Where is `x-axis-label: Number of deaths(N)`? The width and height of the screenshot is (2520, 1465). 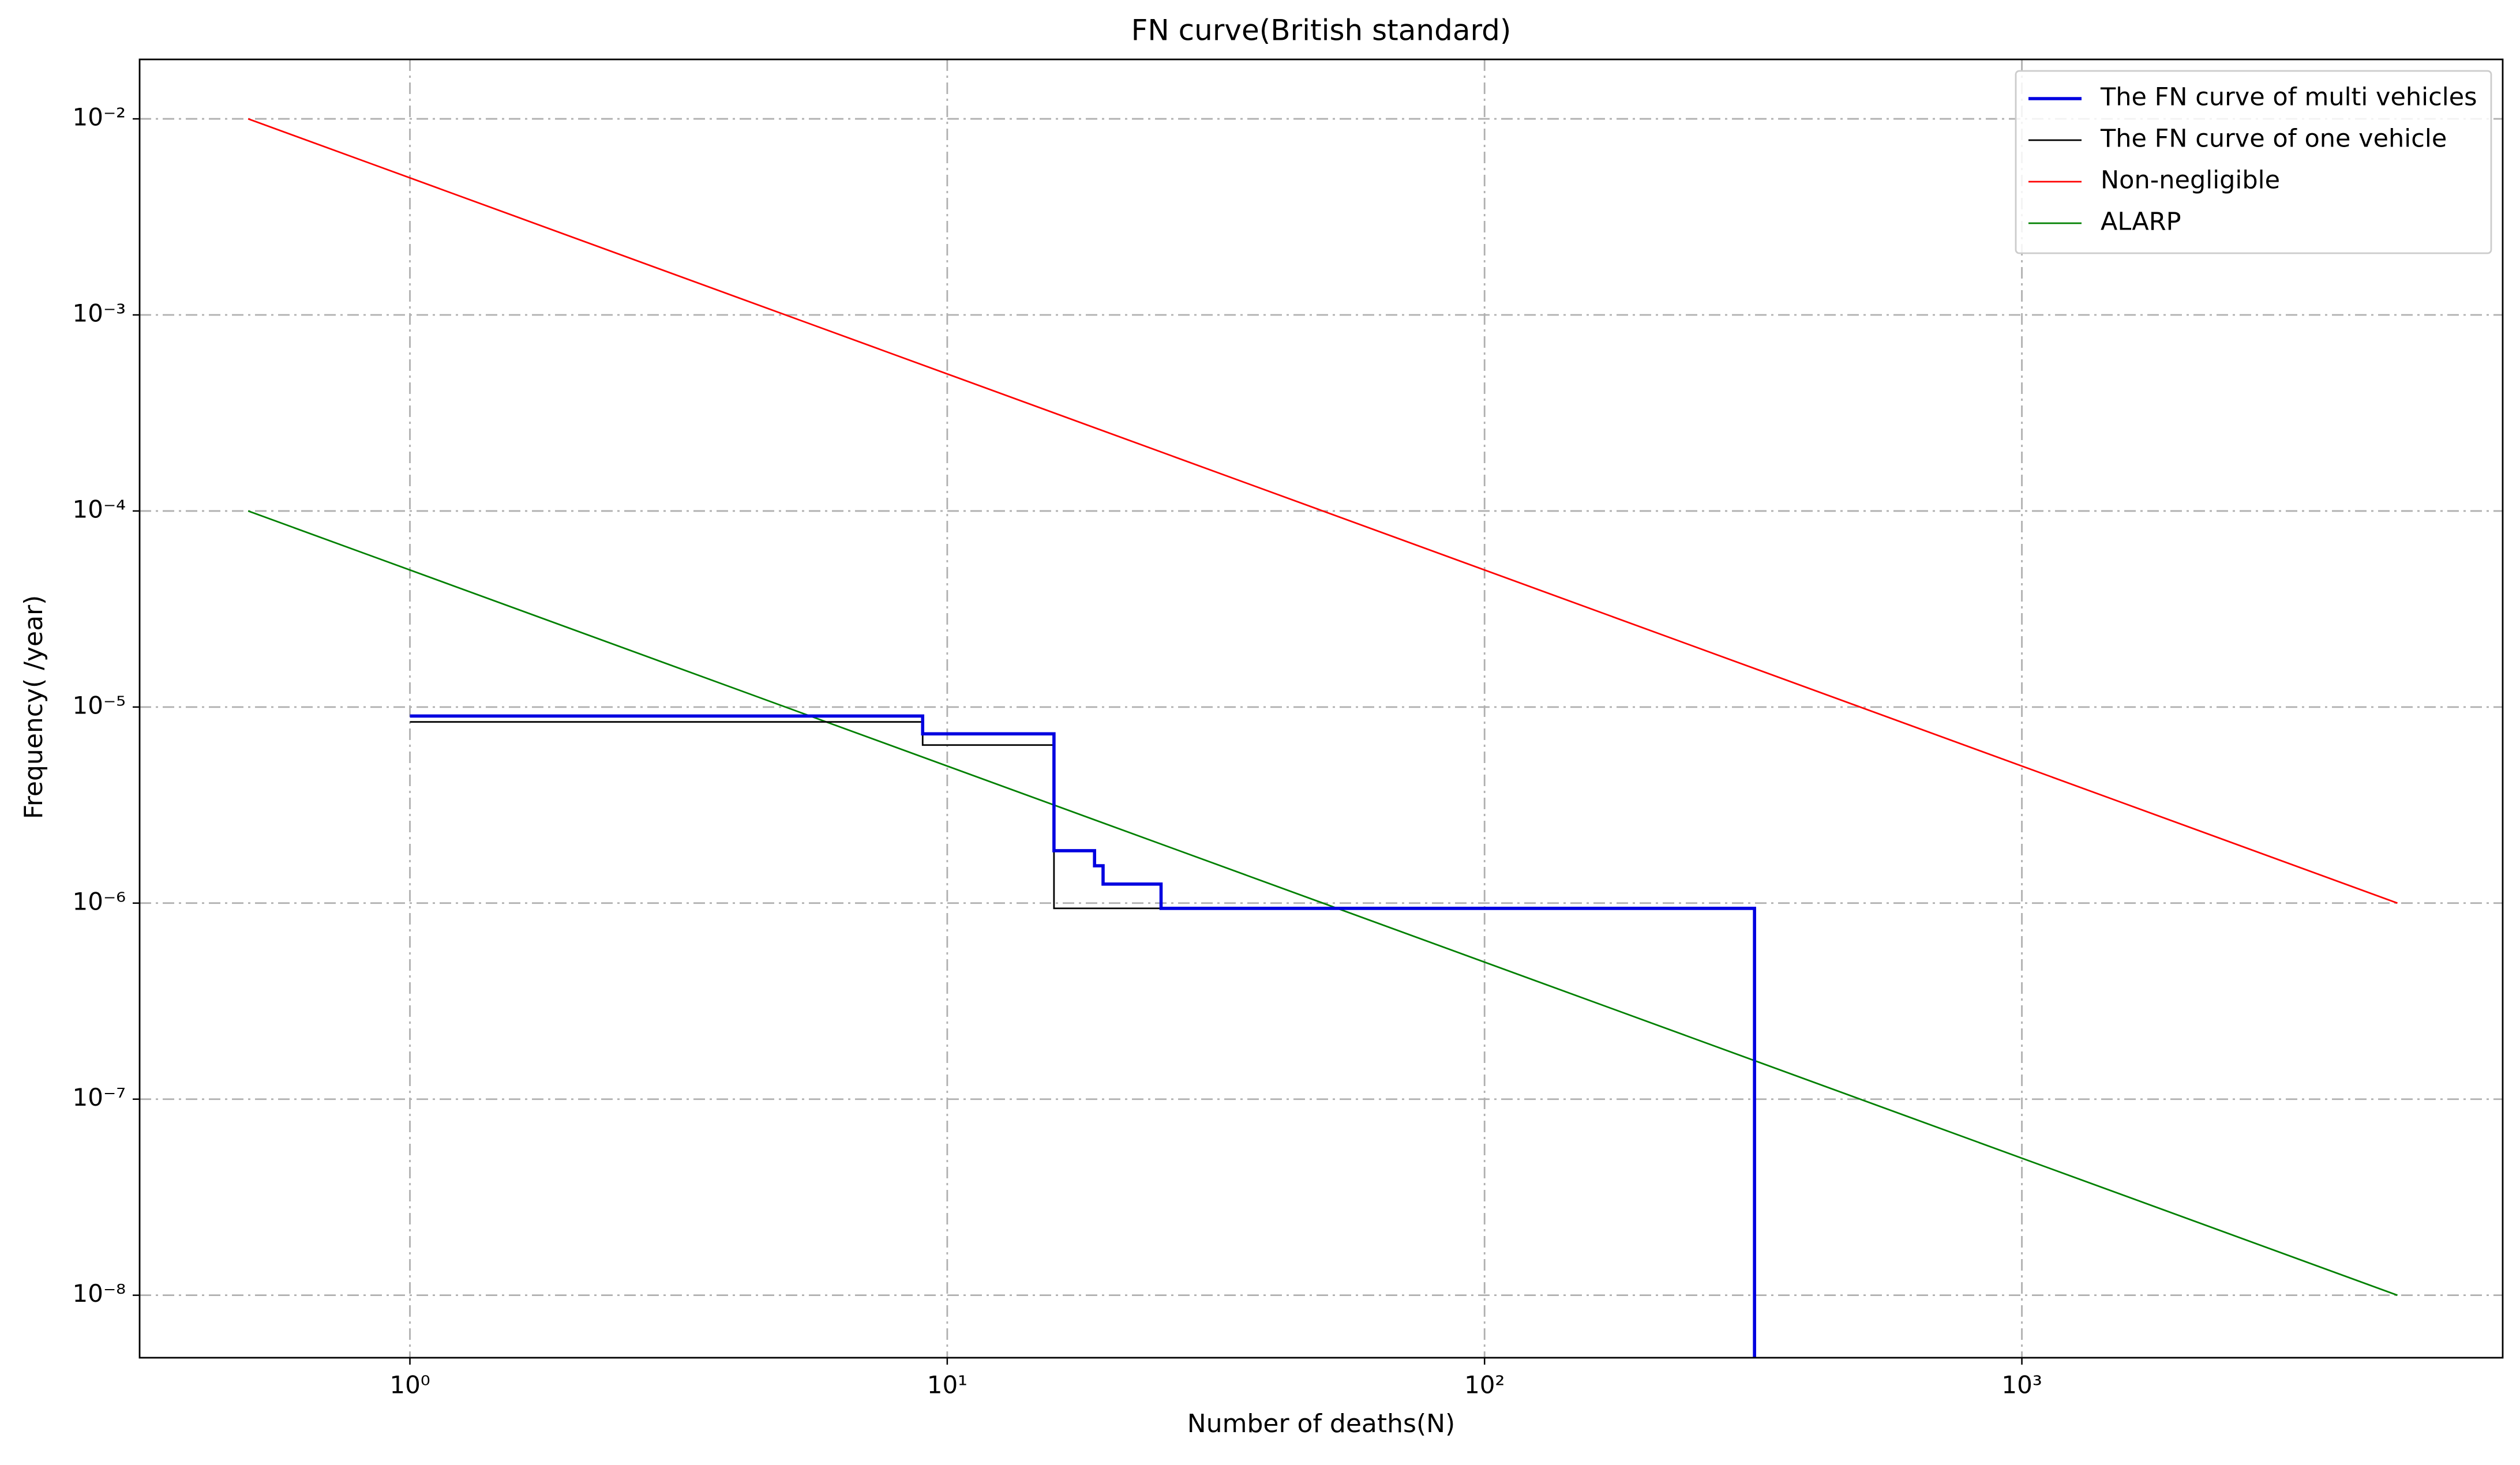 x-axis-label: Number of deaths(N) is located at coordinates (1321, 1423).